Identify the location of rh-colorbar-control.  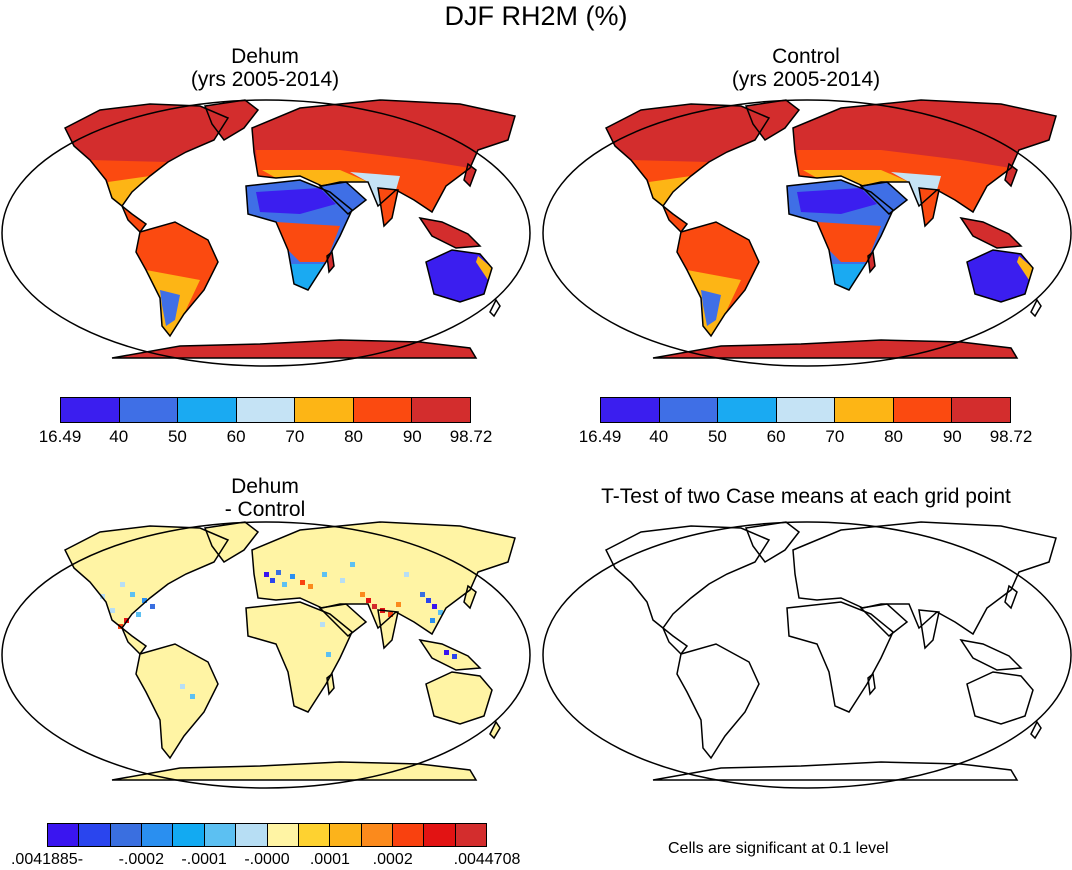
(805, 410).